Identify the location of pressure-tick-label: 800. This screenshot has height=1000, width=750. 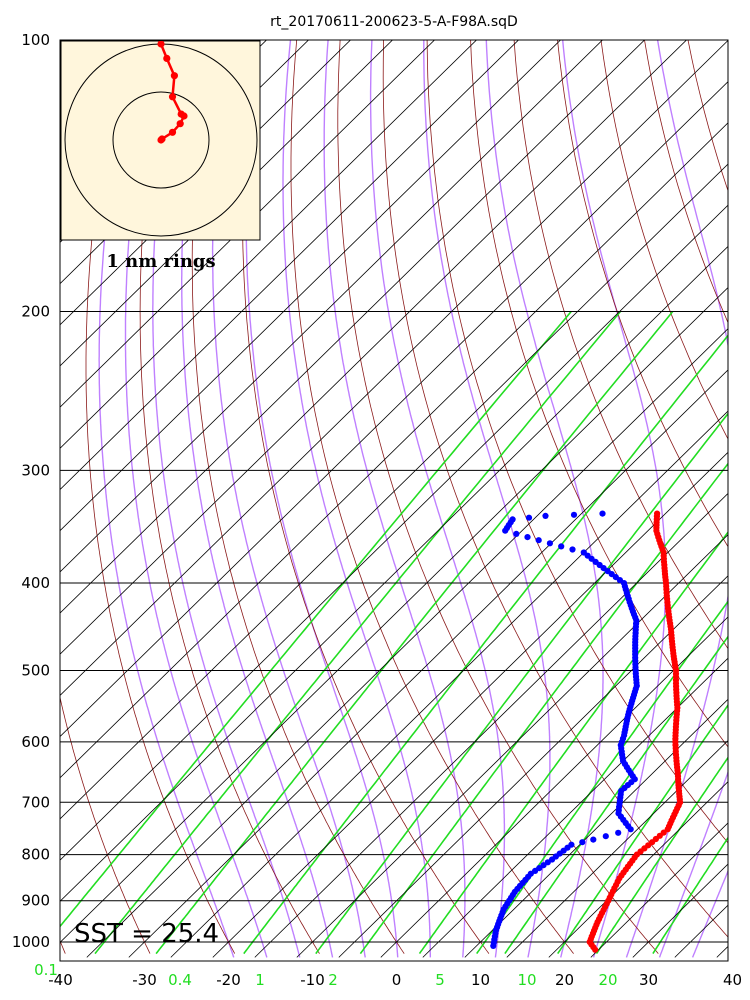
(35, 855).